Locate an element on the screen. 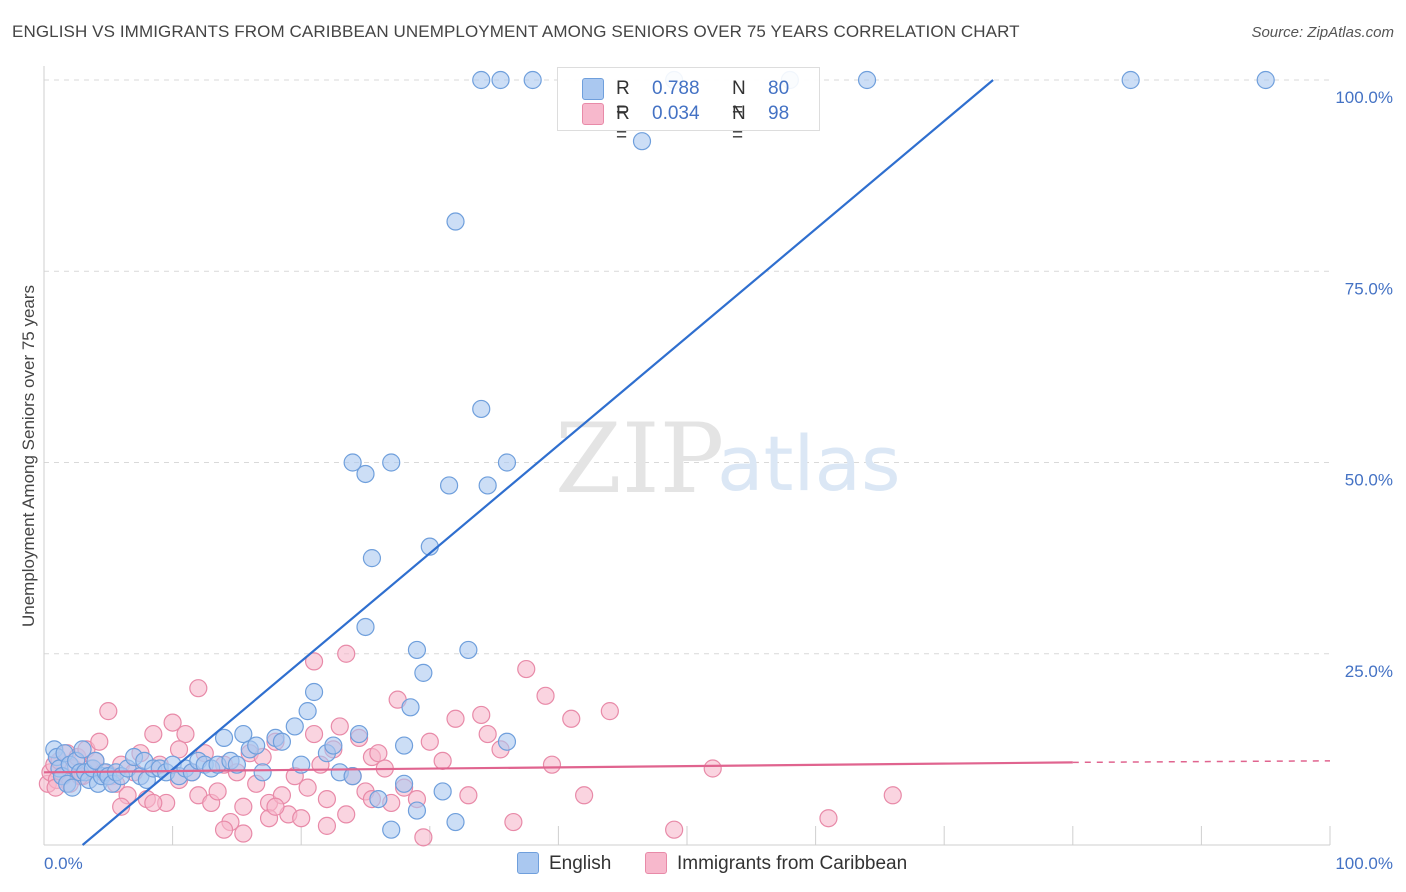 The height and width of the screenshot is (892, 1406). n-value: 98 is located at coordinates (779, 113).